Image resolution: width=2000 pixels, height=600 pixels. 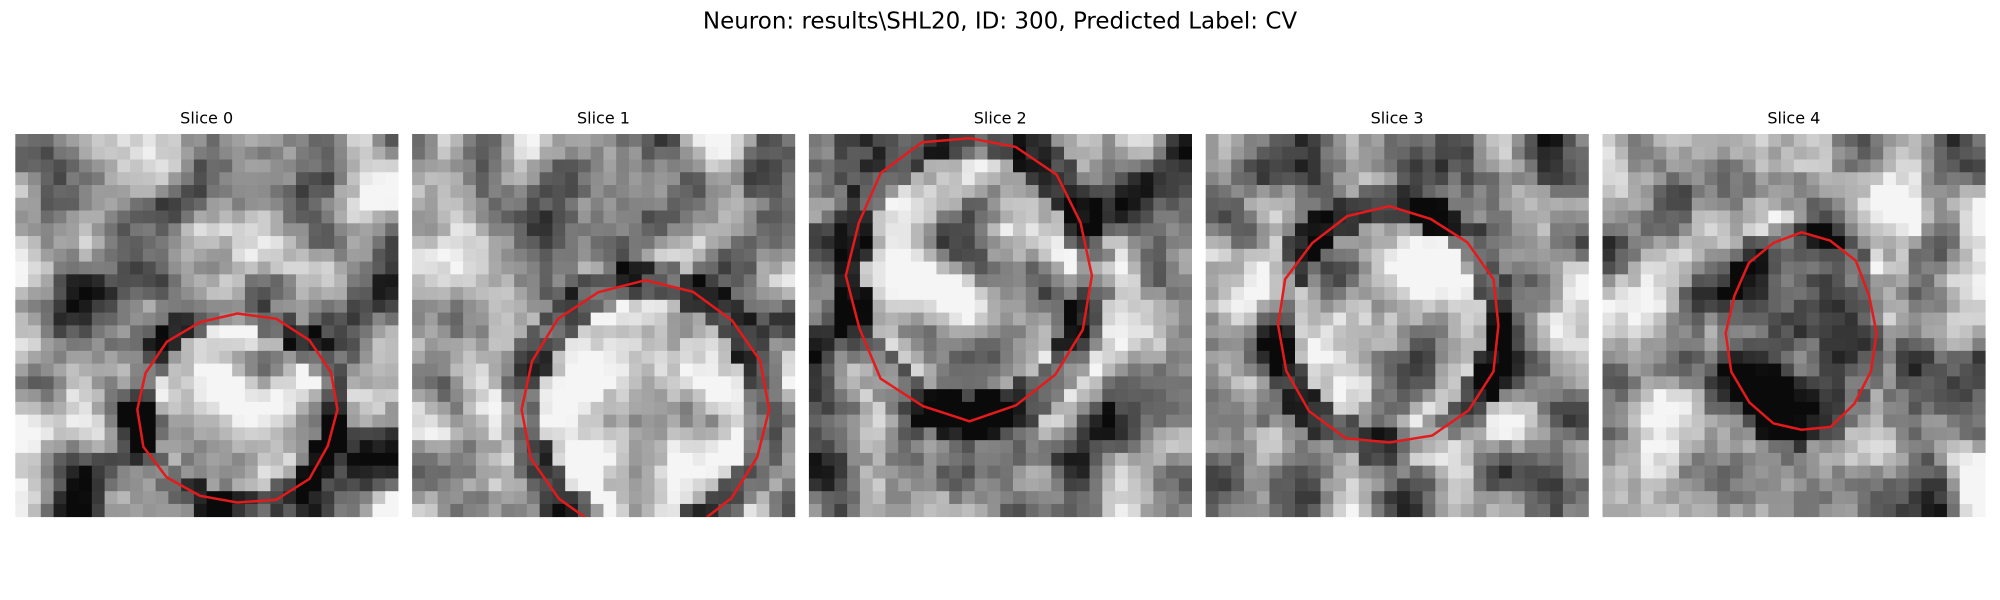 What do you see at coordinates (603, 118) in the screenshot?
I see `panel-title: Slice 1` at bounding box center [603, 118].